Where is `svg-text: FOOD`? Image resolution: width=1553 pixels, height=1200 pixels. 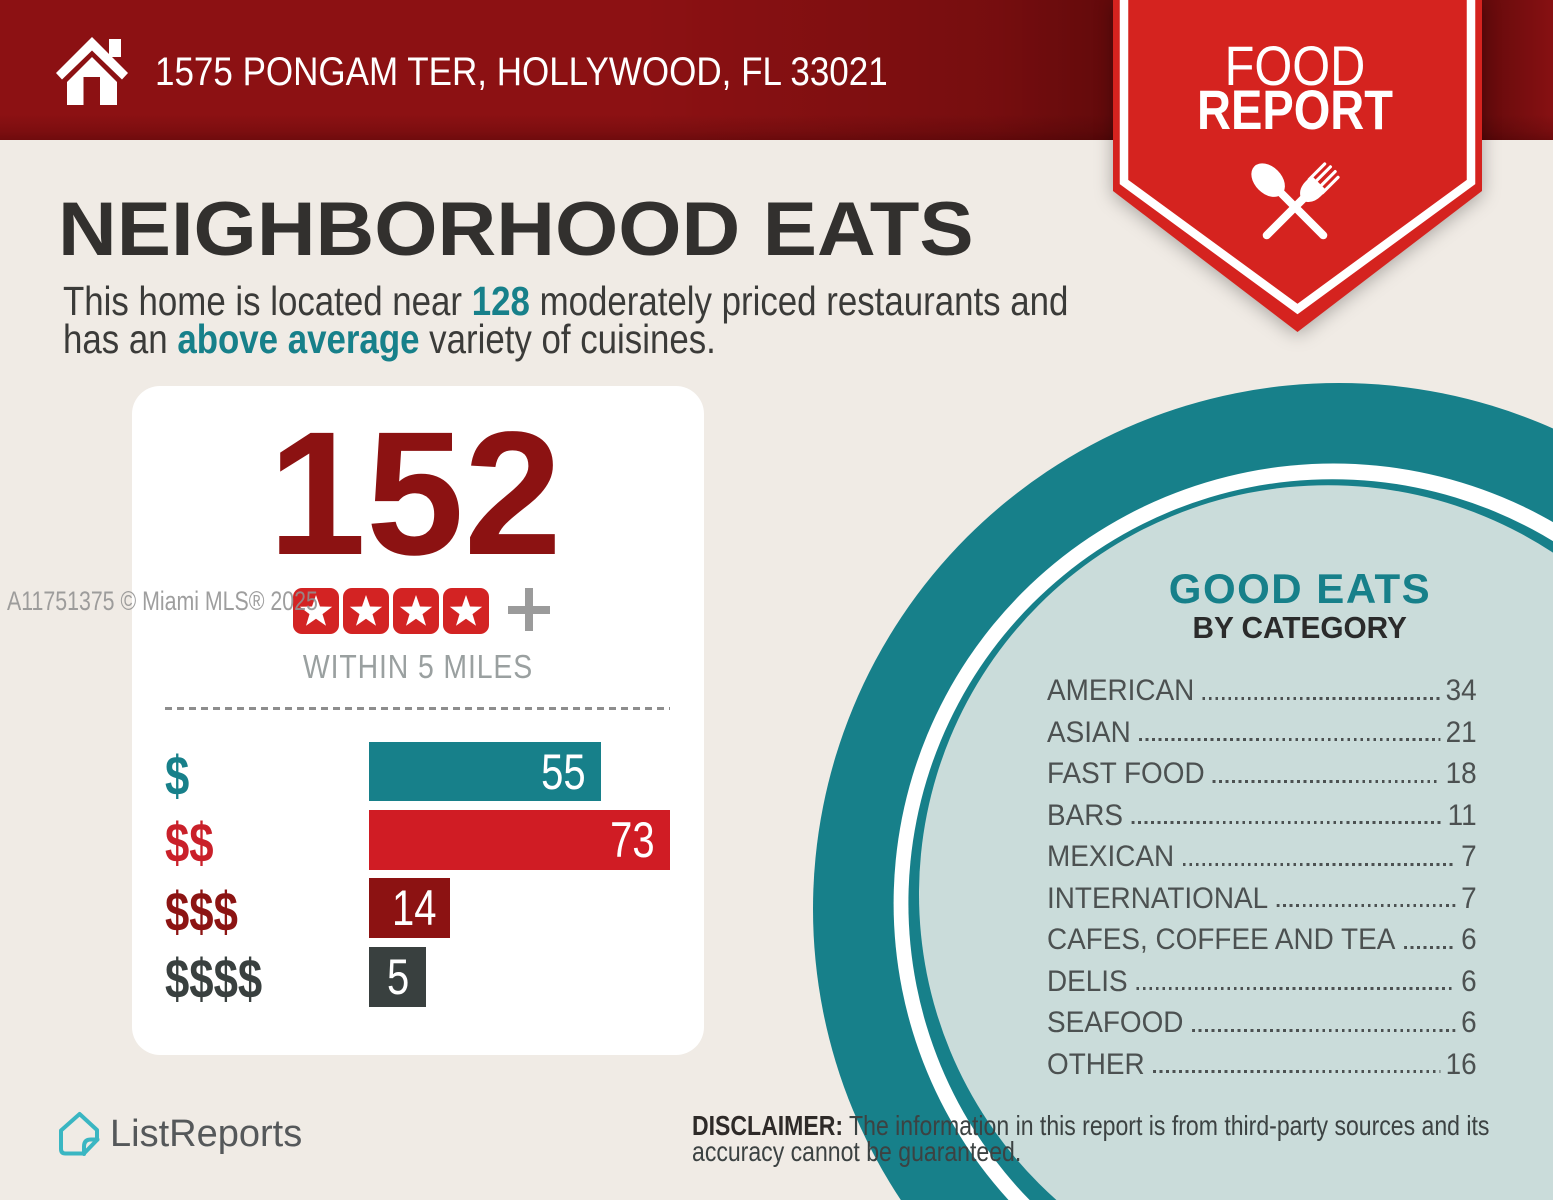
svg-text: FOOD is located at coordinates (1295, 66).